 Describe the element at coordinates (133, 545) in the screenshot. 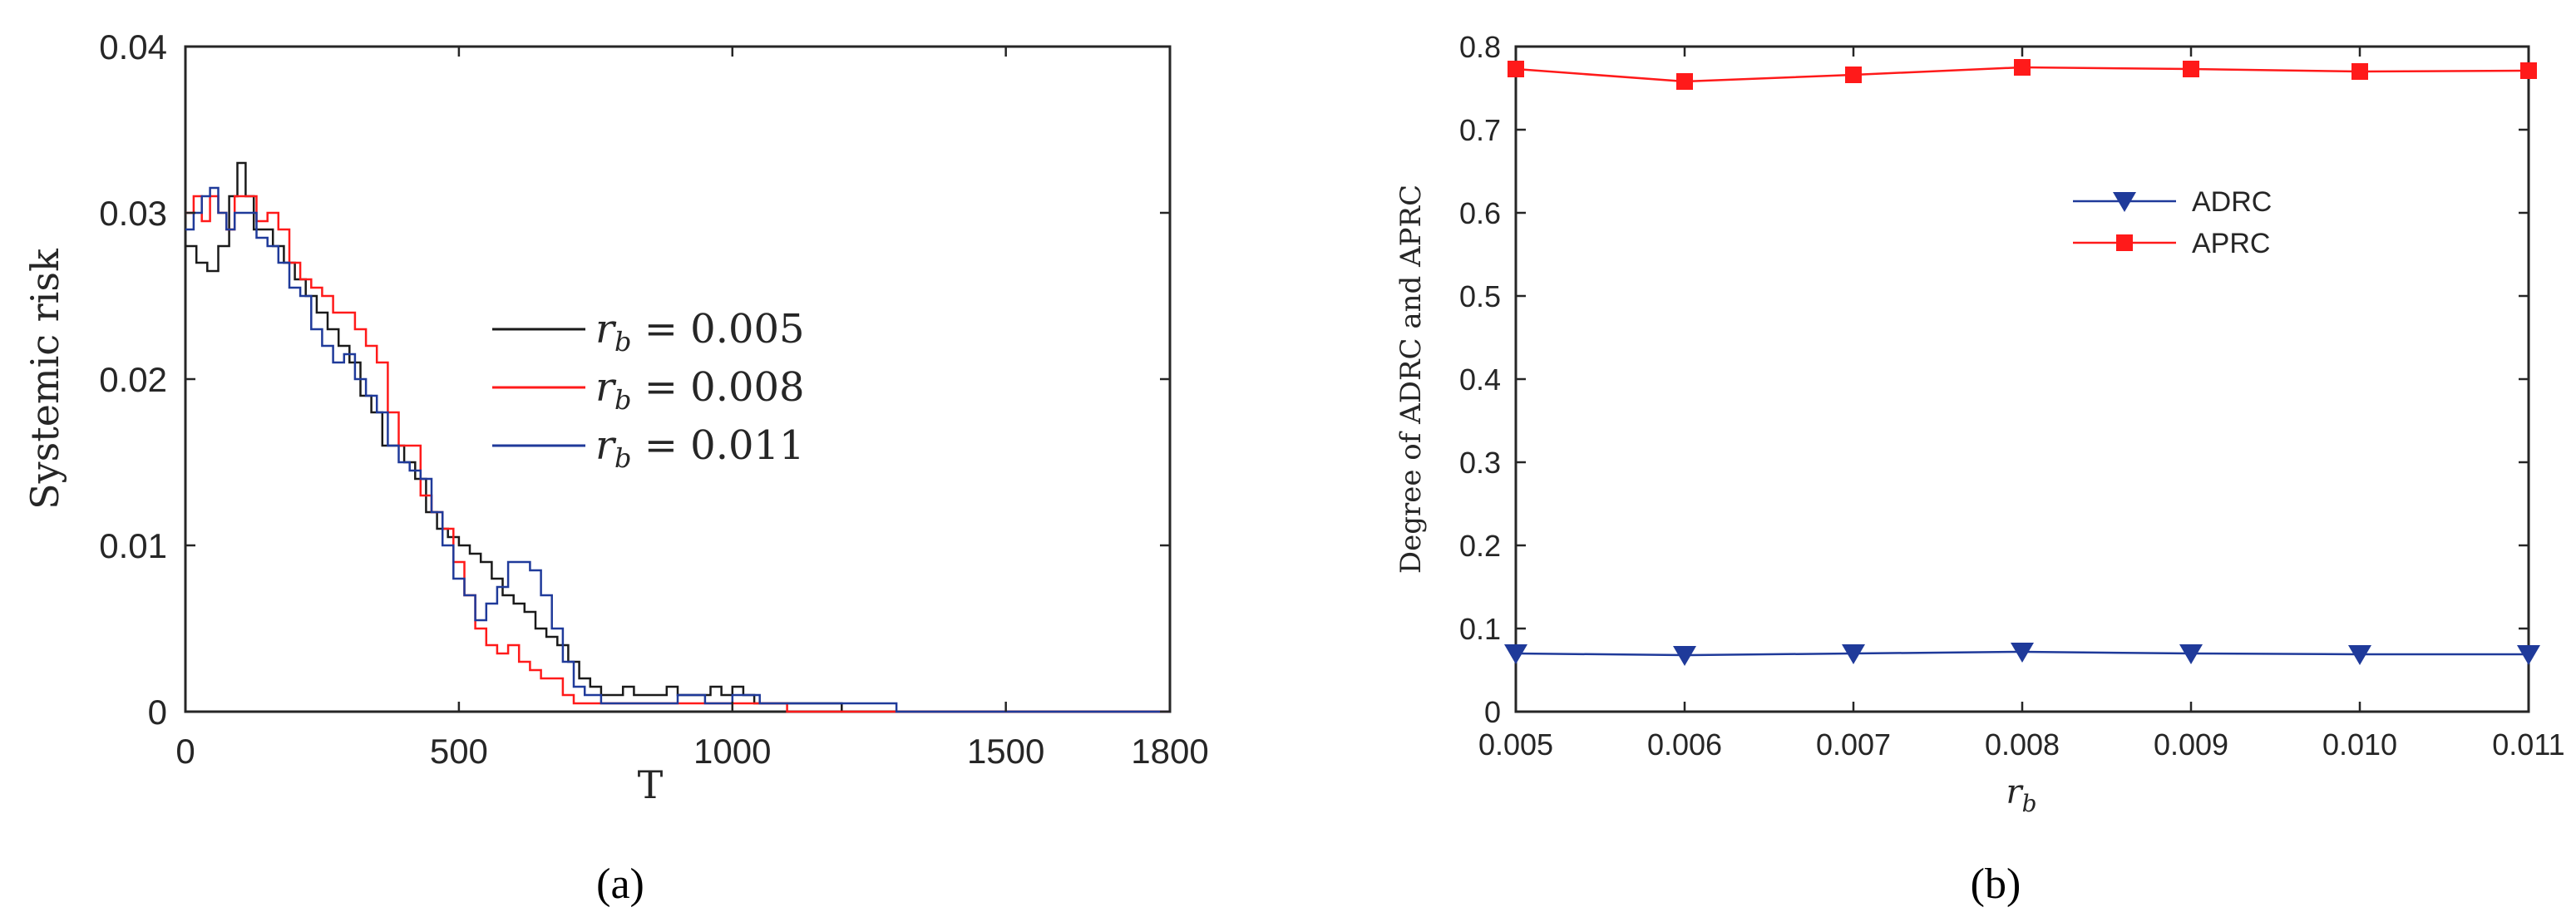

I see `panel-a-y-tick-label: 0.01` at that location.